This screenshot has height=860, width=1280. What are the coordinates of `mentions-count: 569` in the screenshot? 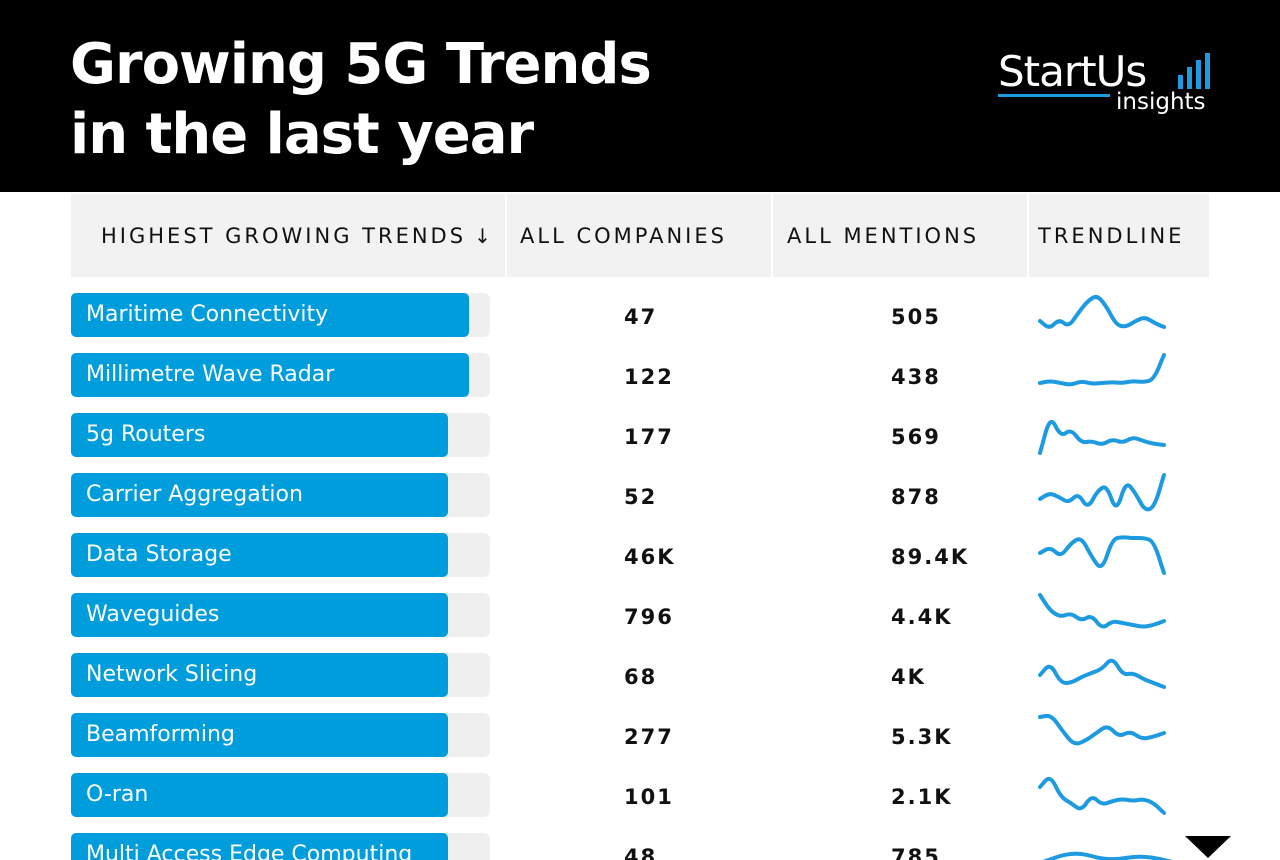 It's located at (916, 437).